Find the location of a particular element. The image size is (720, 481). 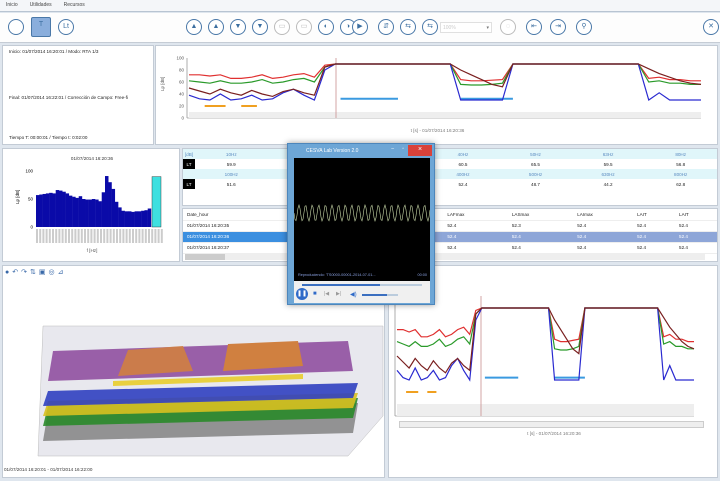

up-left-button: ▲ is located at coordinates (194, 27).